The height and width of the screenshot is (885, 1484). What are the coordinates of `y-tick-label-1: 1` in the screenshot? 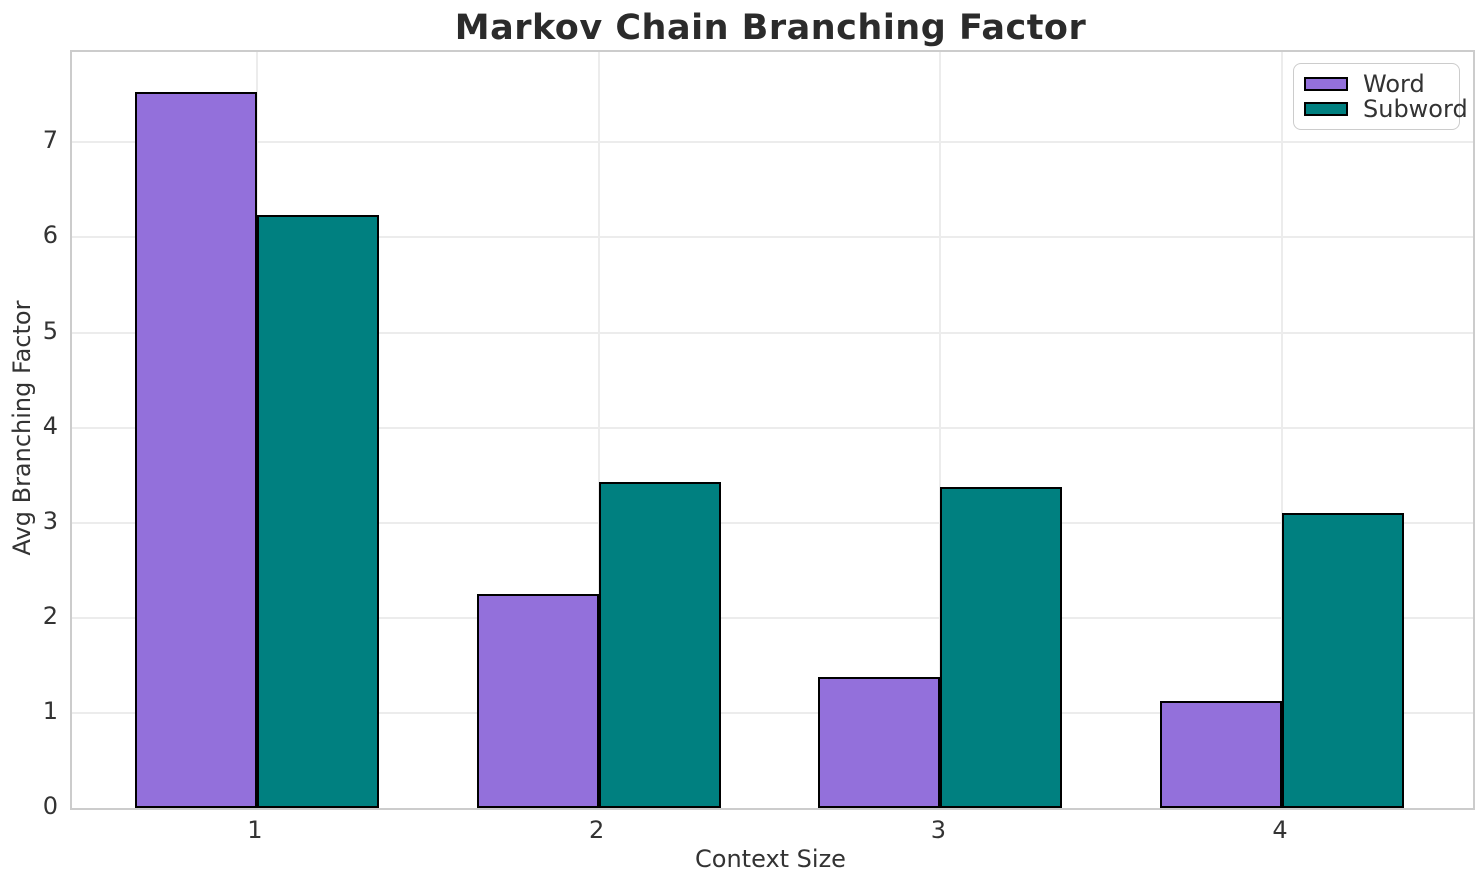 It's located at (50, 710).